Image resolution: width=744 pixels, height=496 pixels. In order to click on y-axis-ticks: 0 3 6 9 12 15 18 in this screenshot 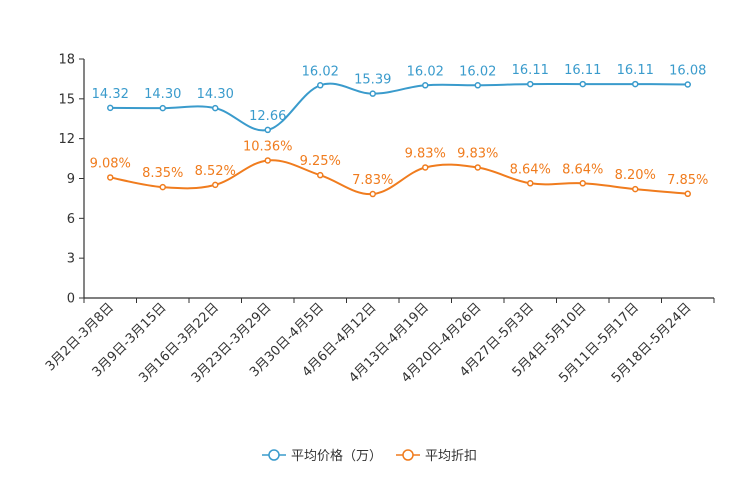, I will do `click(71, 180)`.